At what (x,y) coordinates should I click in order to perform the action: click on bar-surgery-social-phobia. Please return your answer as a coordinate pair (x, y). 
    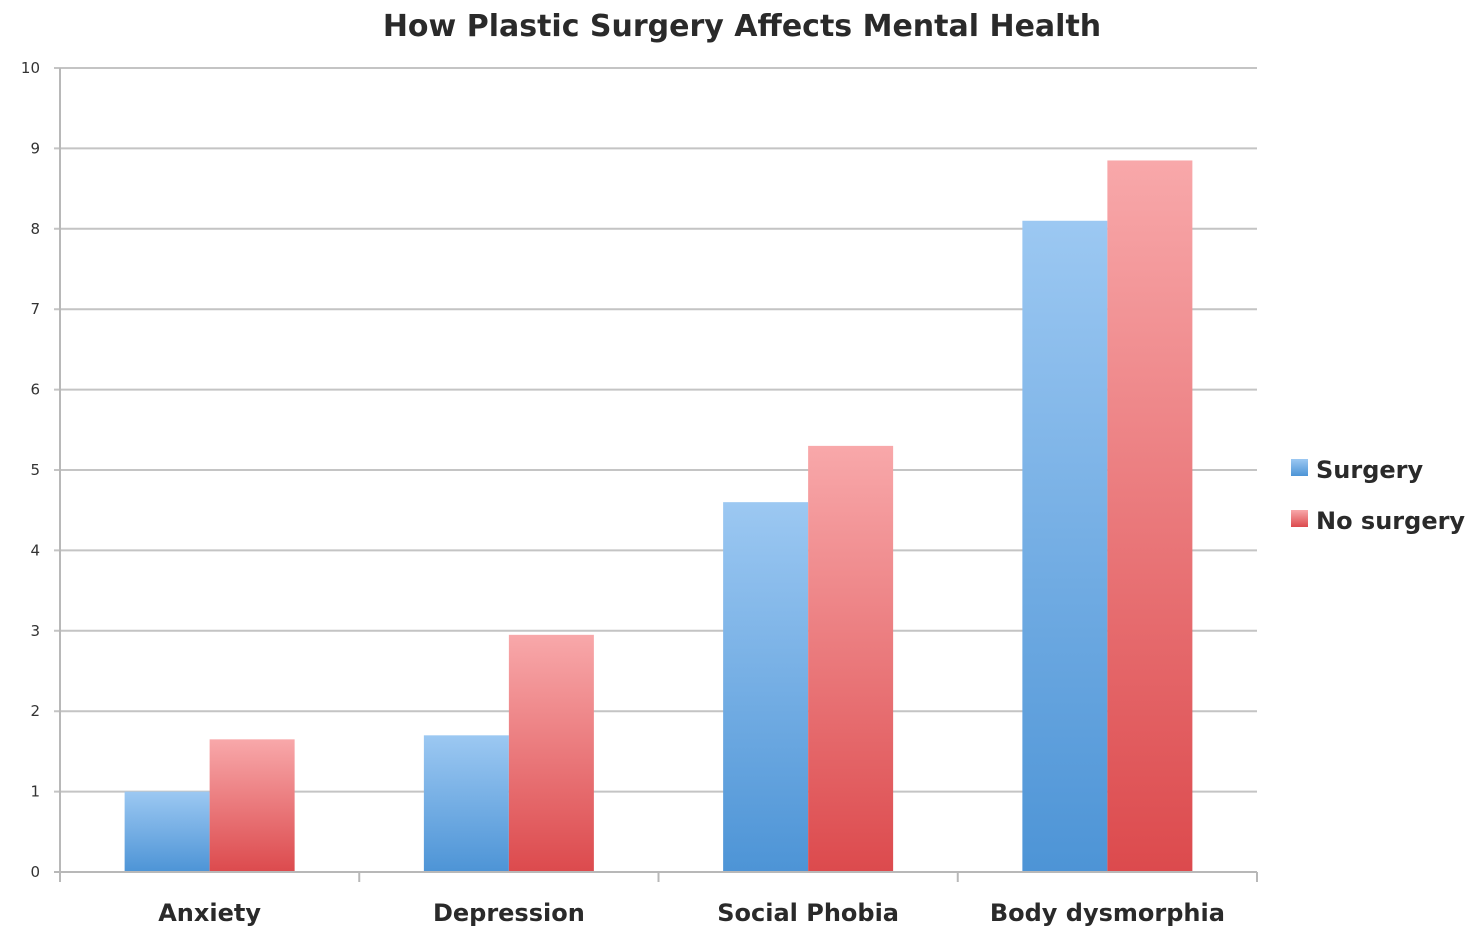
    Looking at the image, I should click on (766, 687).